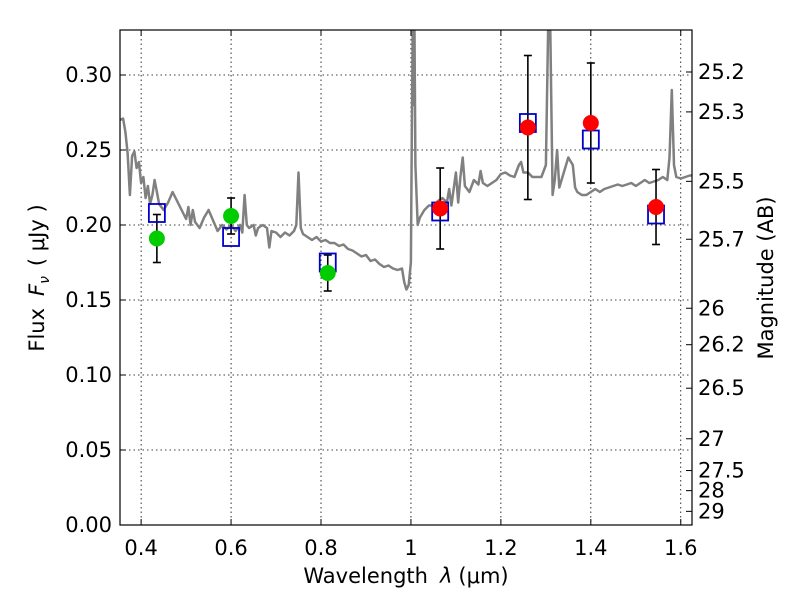 The height and width of the screenshot is (605, 800). Describe the element at coordinates (88, 450) in the screenshot. I see `y-tick-label: 0.05` at that location.